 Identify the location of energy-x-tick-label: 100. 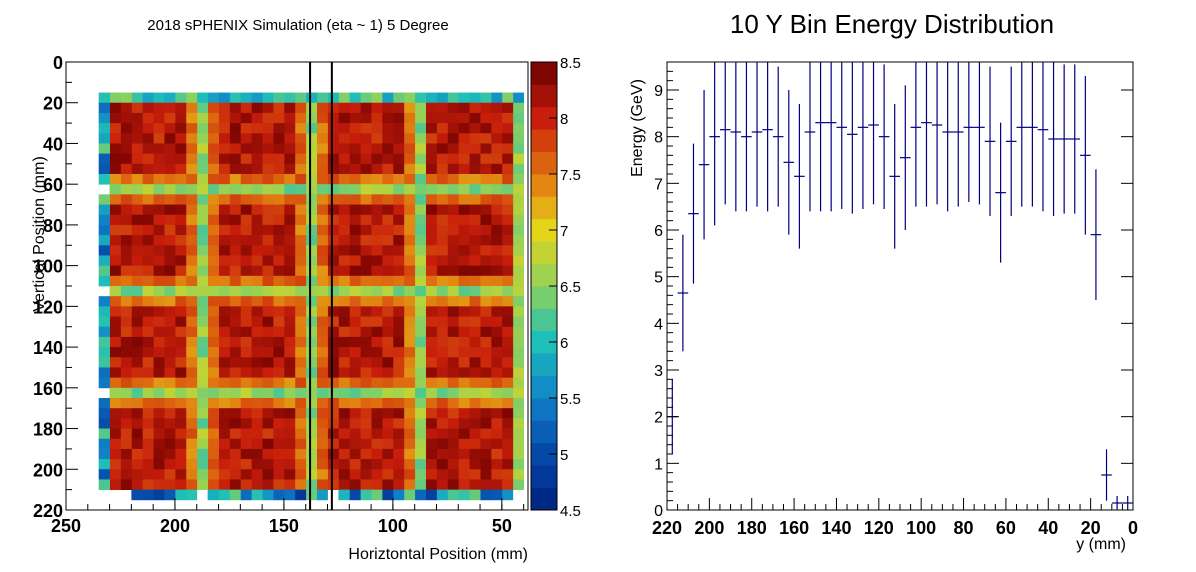
(921, 528).